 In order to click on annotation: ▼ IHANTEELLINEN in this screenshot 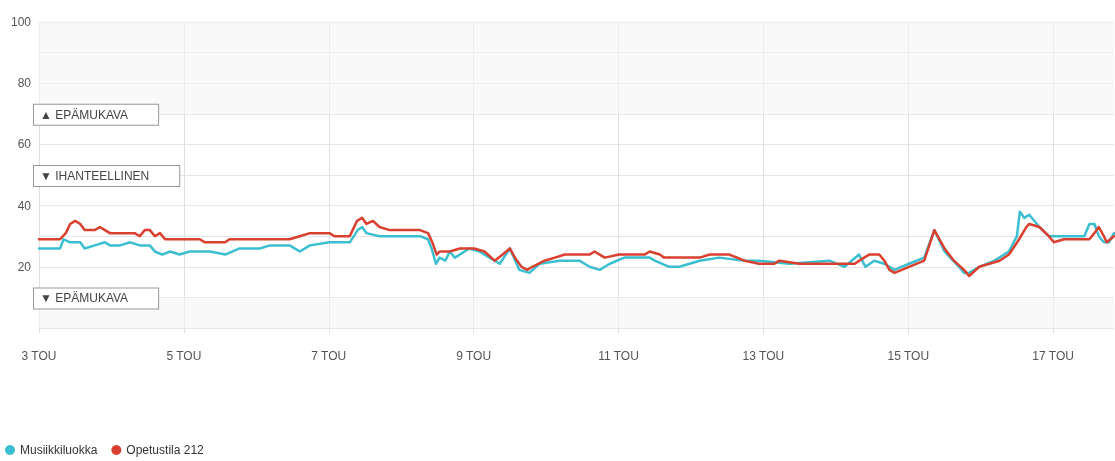, I will do `click(95, 176)`.